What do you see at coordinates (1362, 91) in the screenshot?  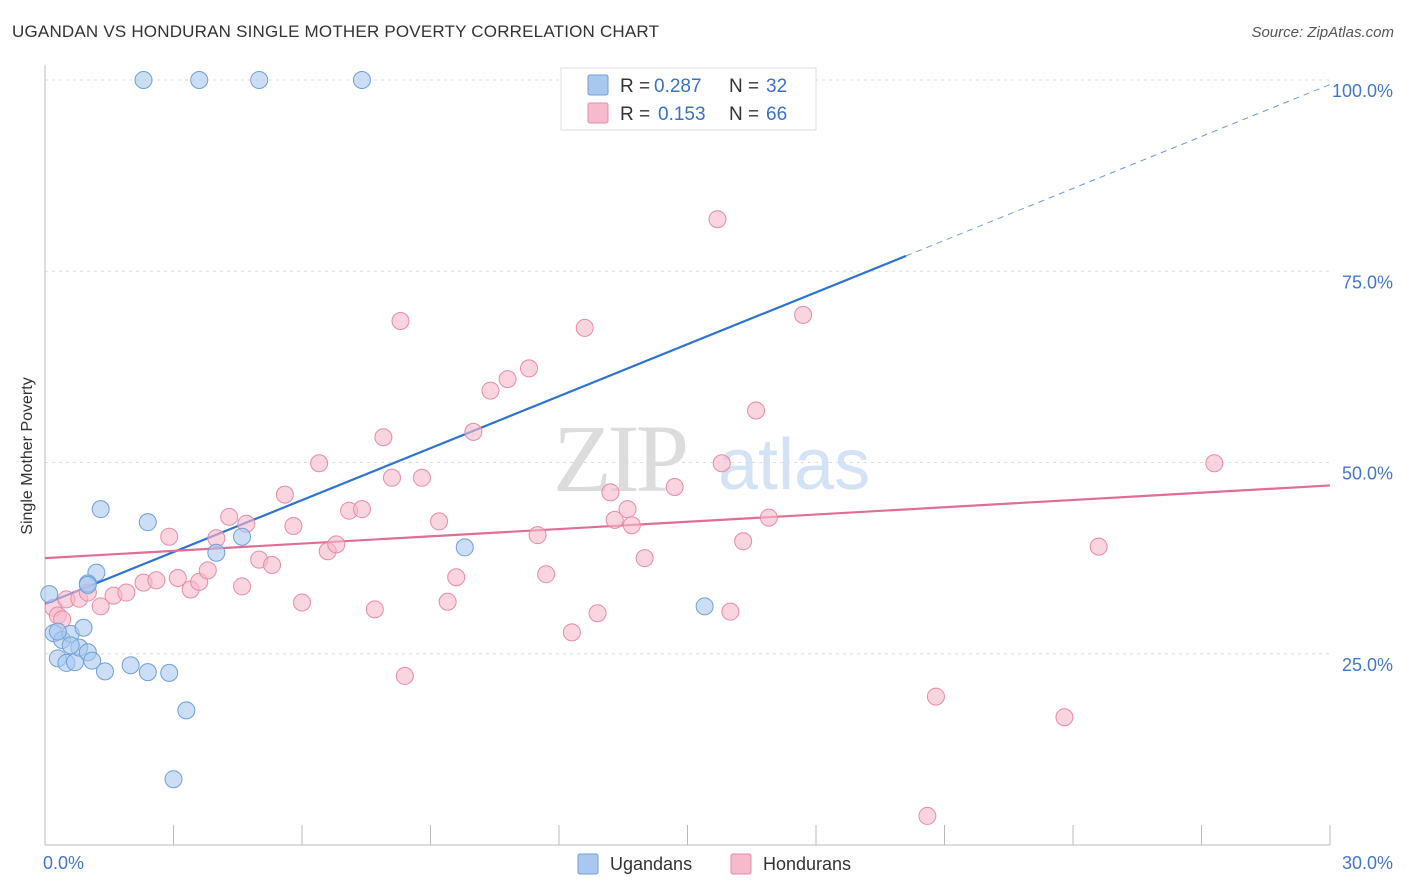 I see `y-tick-label-100: 100.0%` at bounding box center [1362, 91].